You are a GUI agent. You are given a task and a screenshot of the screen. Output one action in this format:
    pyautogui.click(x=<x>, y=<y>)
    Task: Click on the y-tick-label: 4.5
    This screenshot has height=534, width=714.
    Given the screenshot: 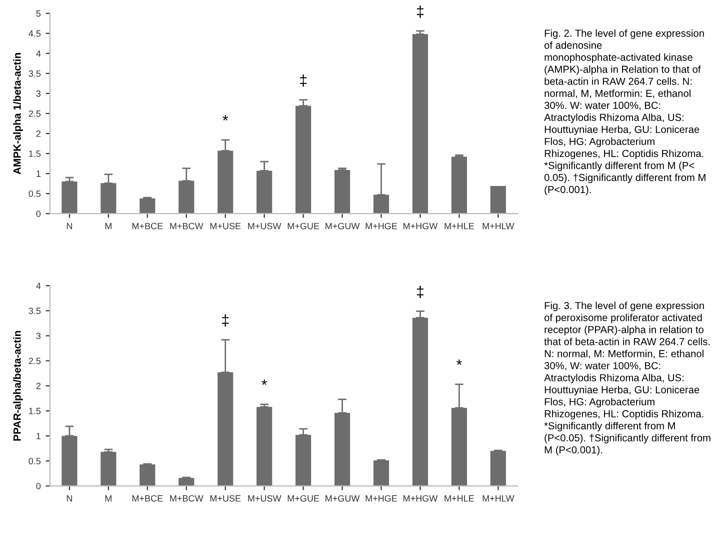 What is the action you would take?
    pyautogui.click(x=34, y=33)
    